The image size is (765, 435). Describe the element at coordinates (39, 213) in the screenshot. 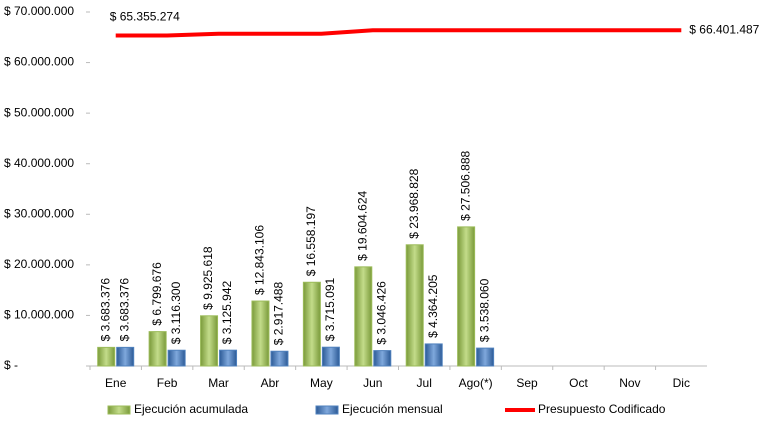

I see `y-tick-label: $ 30.000.000` at that location.